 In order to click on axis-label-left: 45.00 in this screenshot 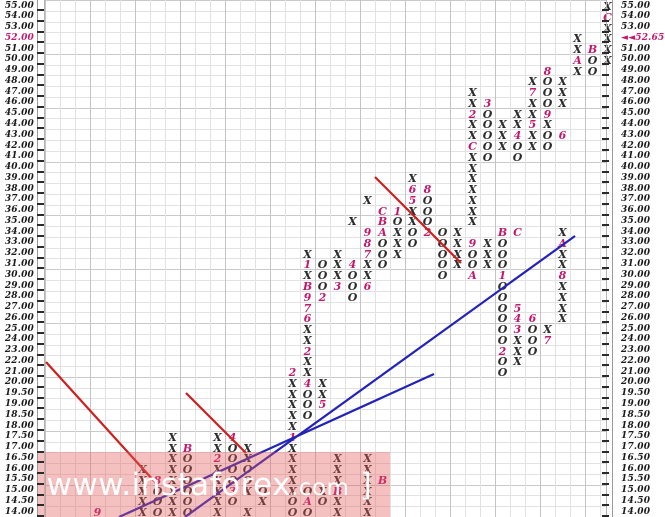, I will do `click(19, 113)`.